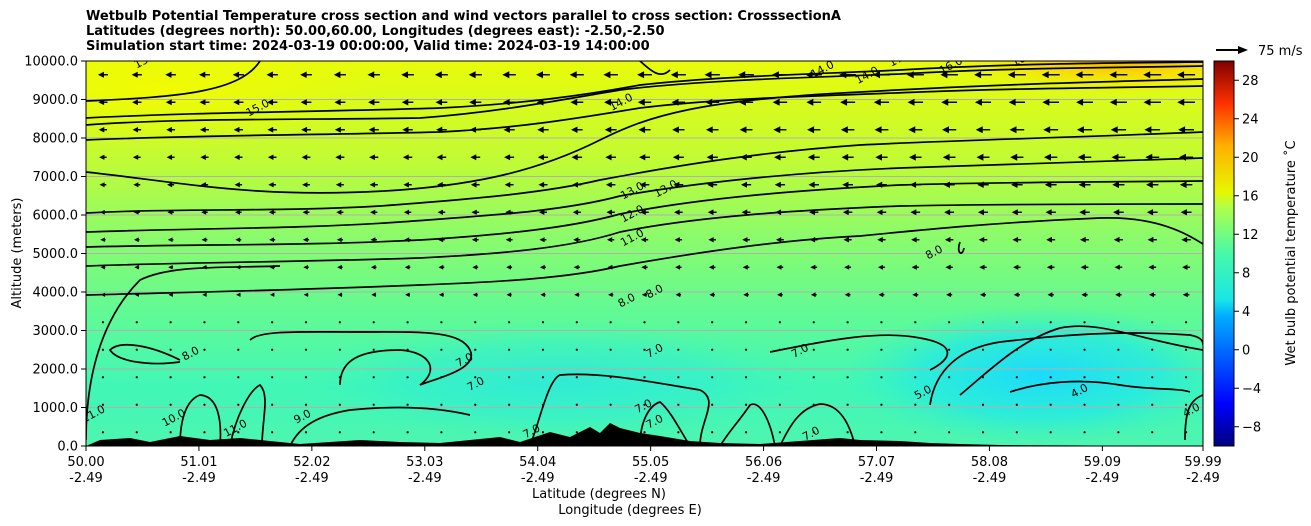  Describe the element at coordinates (51, 62) in the screenshot. I see `y-tick-label: 10000.0` at that location.